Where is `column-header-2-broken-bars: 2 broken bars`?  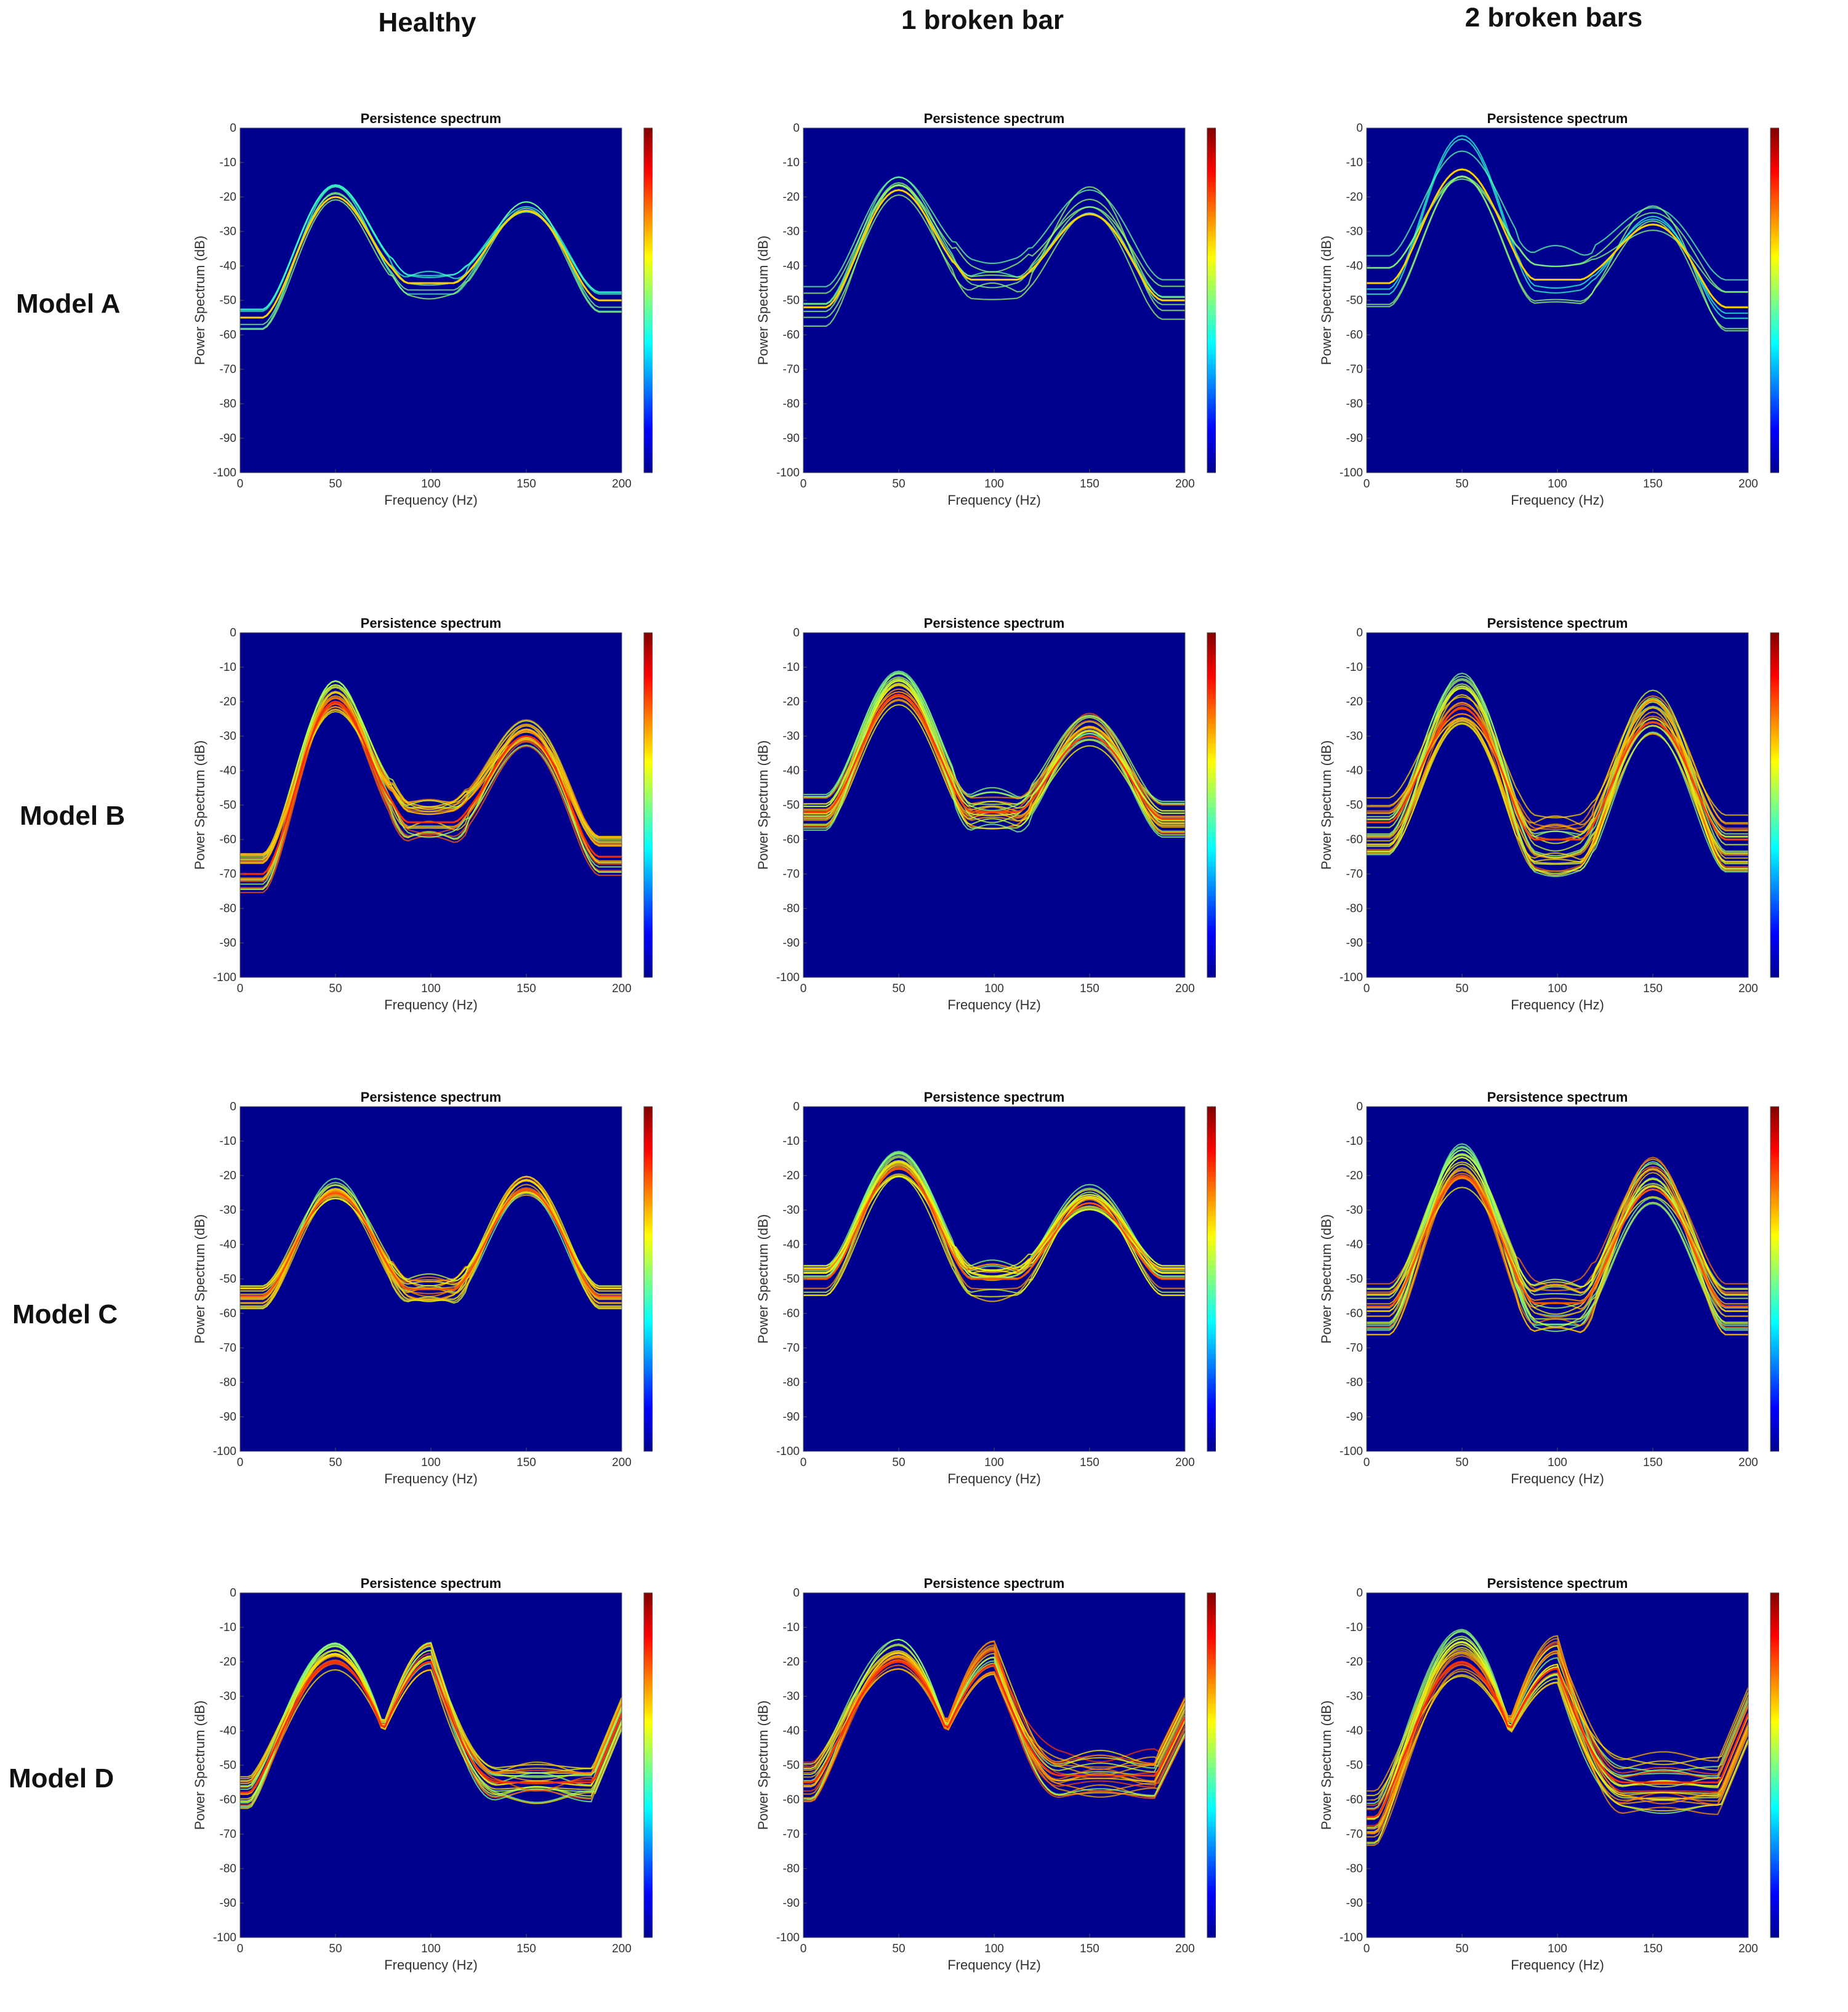 column-header-2-broken-bars: 2 broken bars is located at coordinates (1553, 17).